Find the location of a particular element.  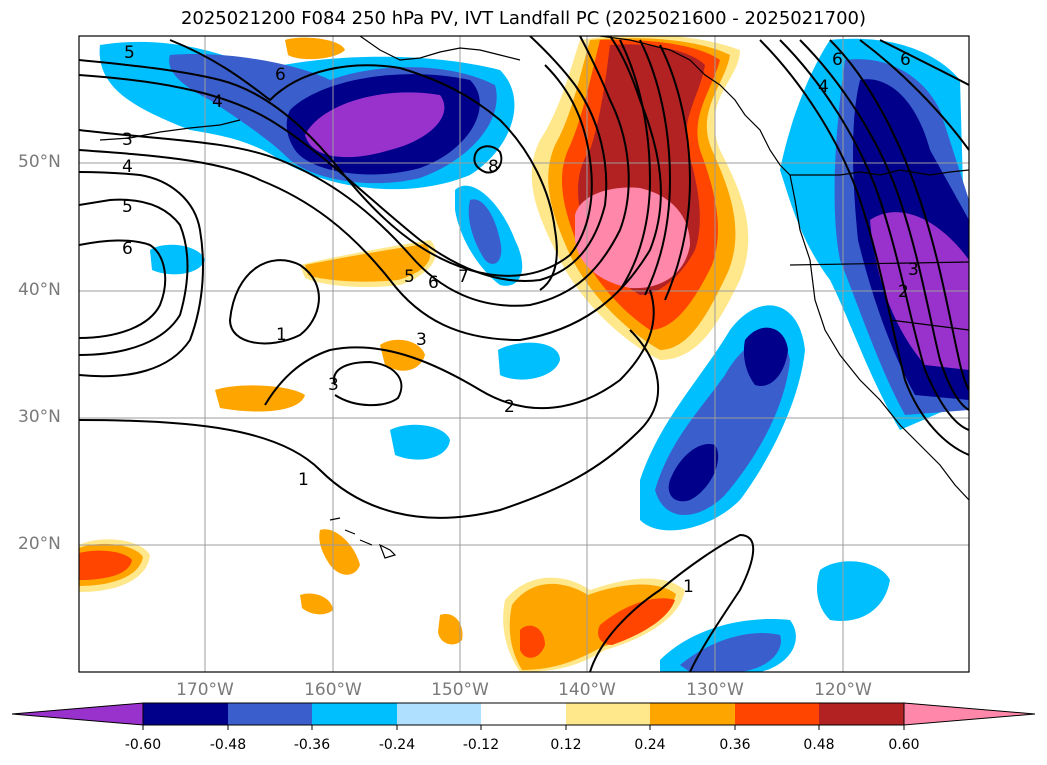

contour-label: 7 is located at coordinates (463, 277).